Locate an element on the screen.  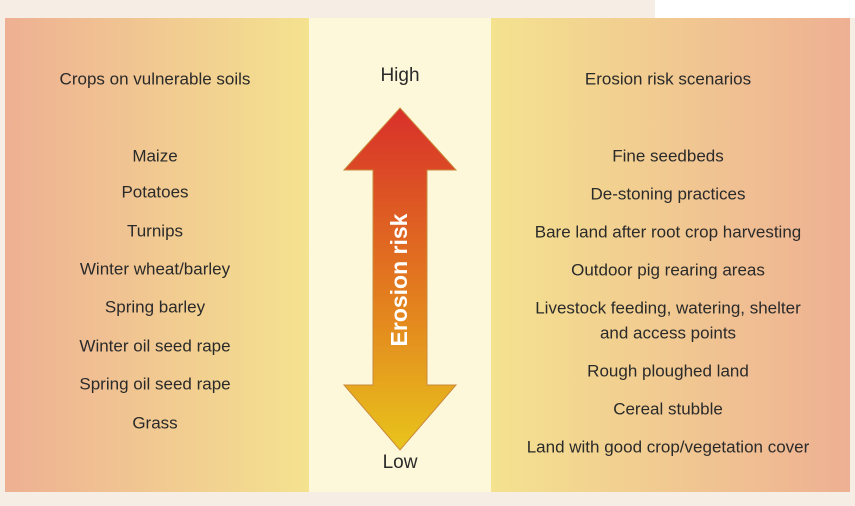
crop-item: Spring oil seed rape is located at coordinates (154, 383).